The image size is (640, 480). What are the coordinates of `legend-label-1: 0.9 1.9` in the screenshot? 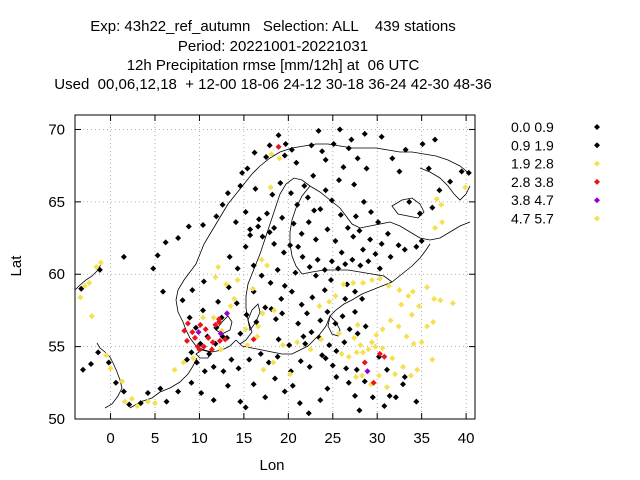 It's located at (532, 145).